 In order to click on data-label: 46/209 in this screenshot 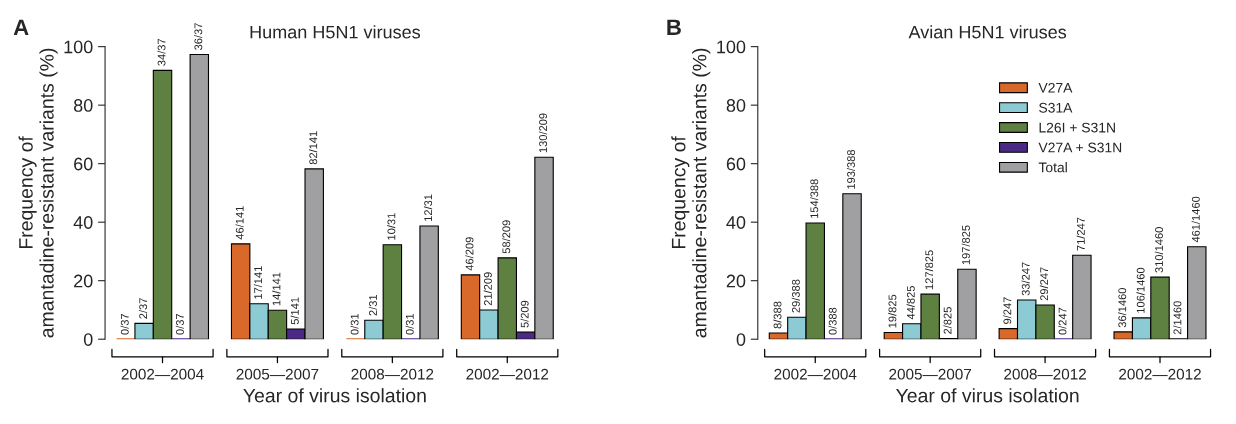, I will do `click(469, 254)`.